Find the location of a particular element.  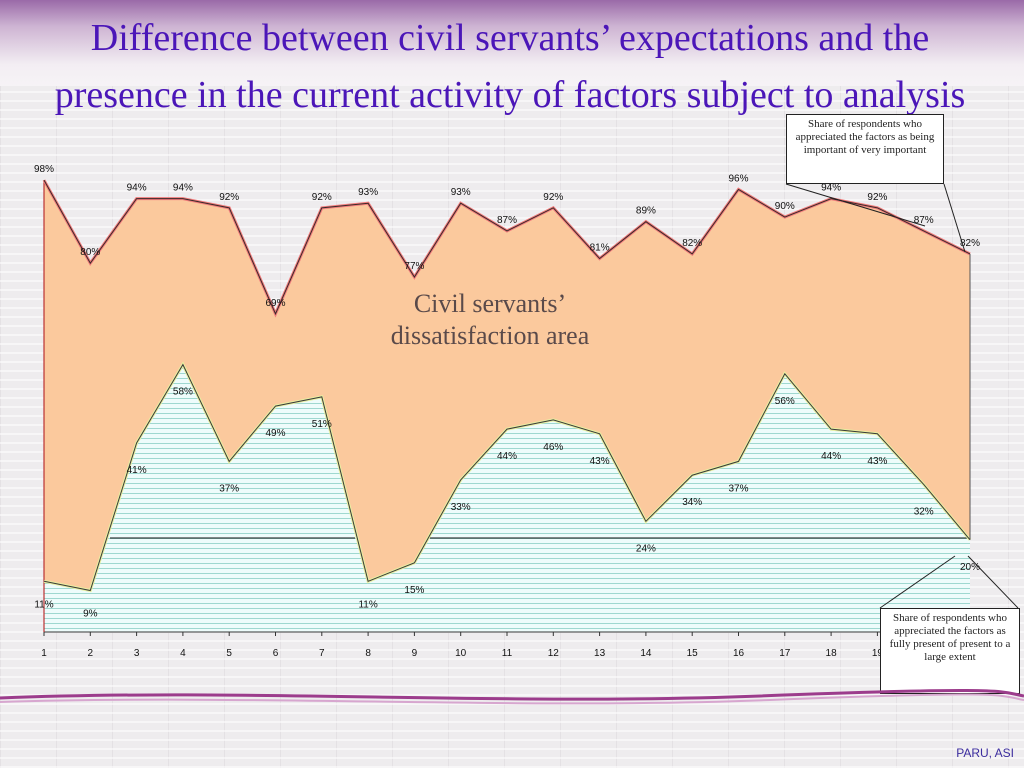

presence-data-label: 46% is located at coordinates (553, 447).